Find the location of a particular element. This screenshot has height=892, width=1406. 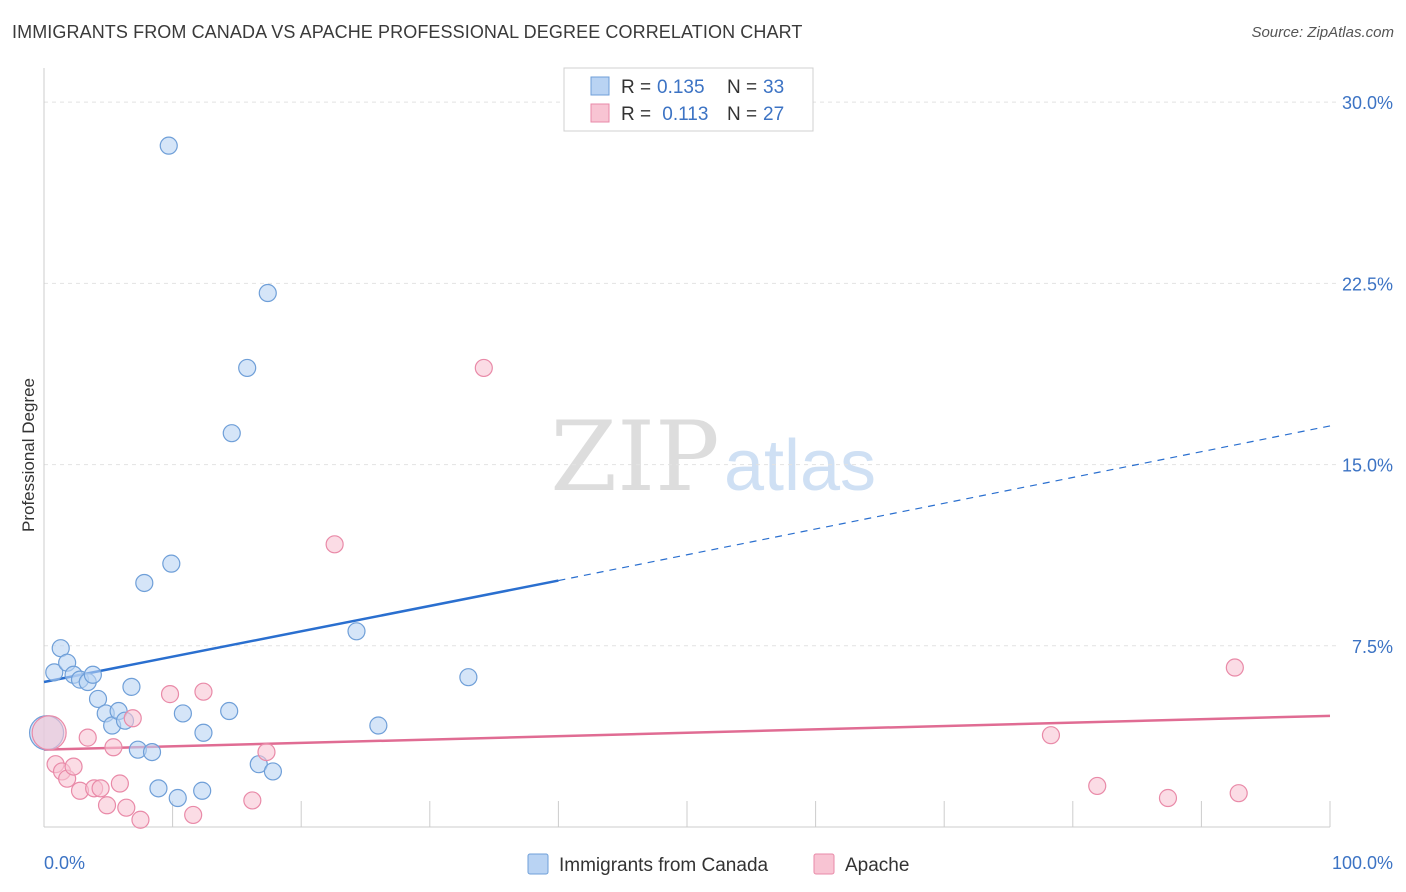

x-tick-label: 0.0% is located at coordinates (64, 863).